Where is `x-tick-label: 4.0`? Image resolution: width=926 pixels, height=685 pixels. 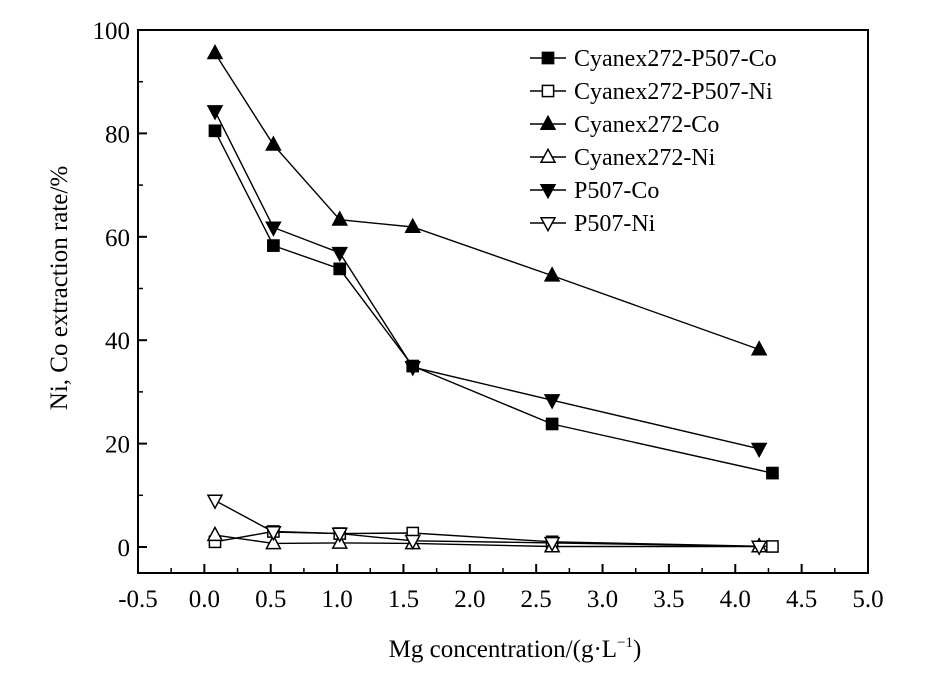
x-tick-label: 4.0 is located at coordinates (735, 599).